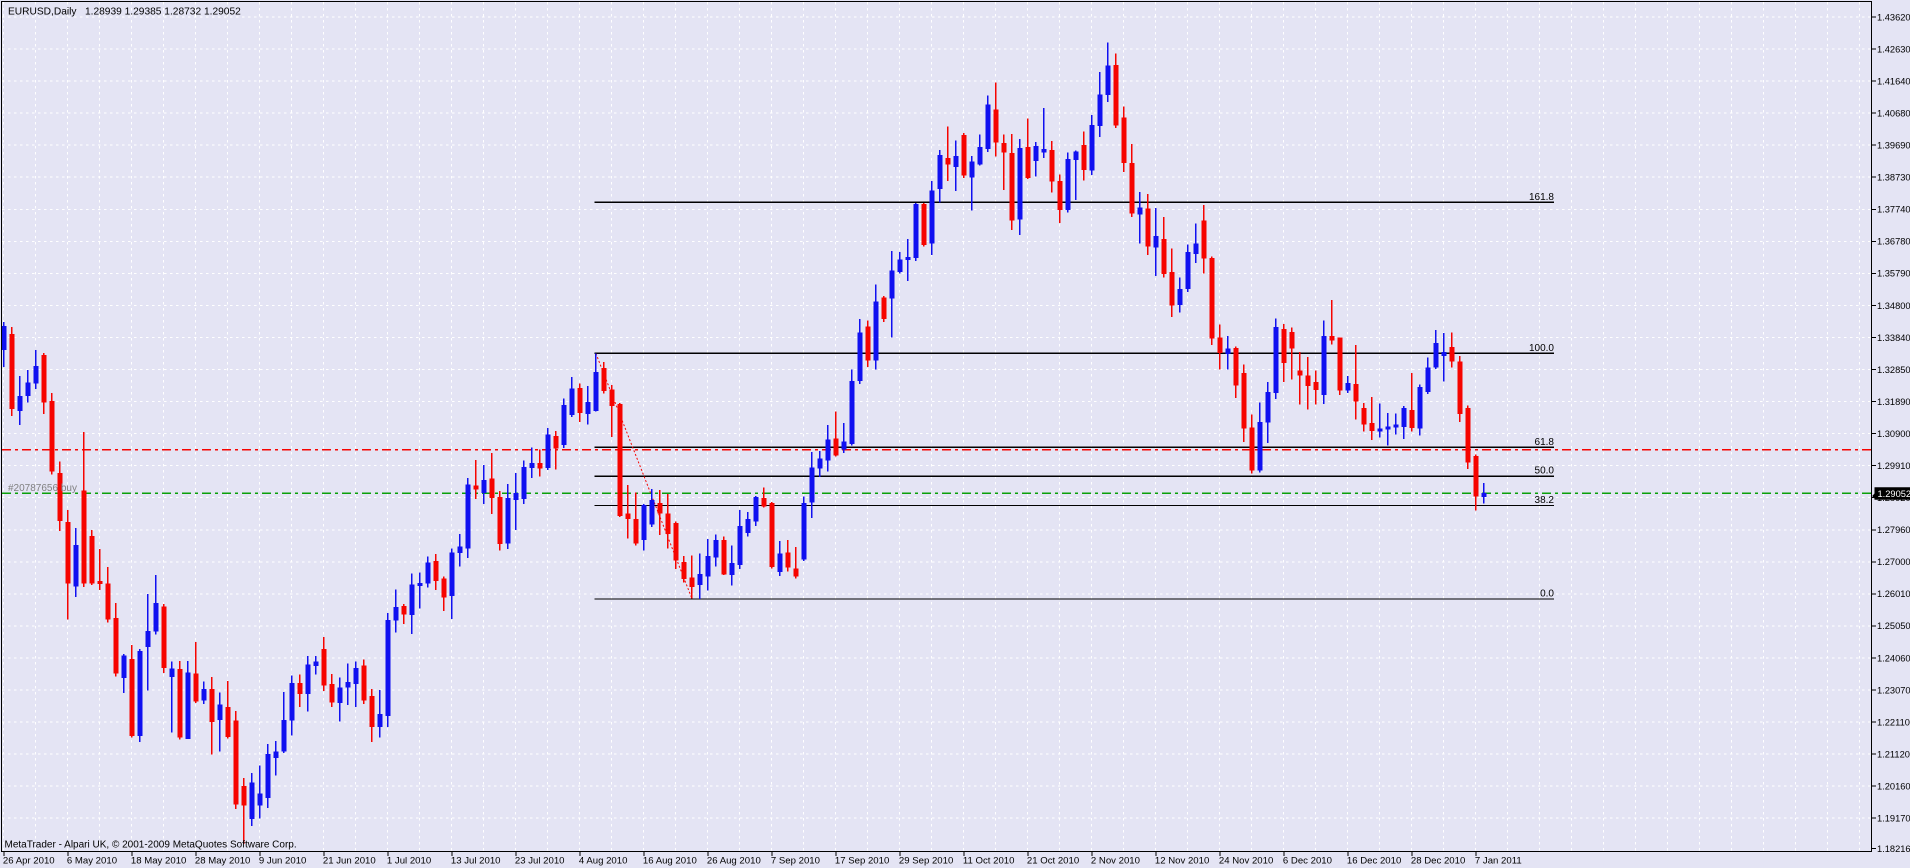 This screenshot has height=868, width=1910. Describe the element at coordinates (1893, 754) in the screenshot. I see `svg-text: 1.21120` at that location.